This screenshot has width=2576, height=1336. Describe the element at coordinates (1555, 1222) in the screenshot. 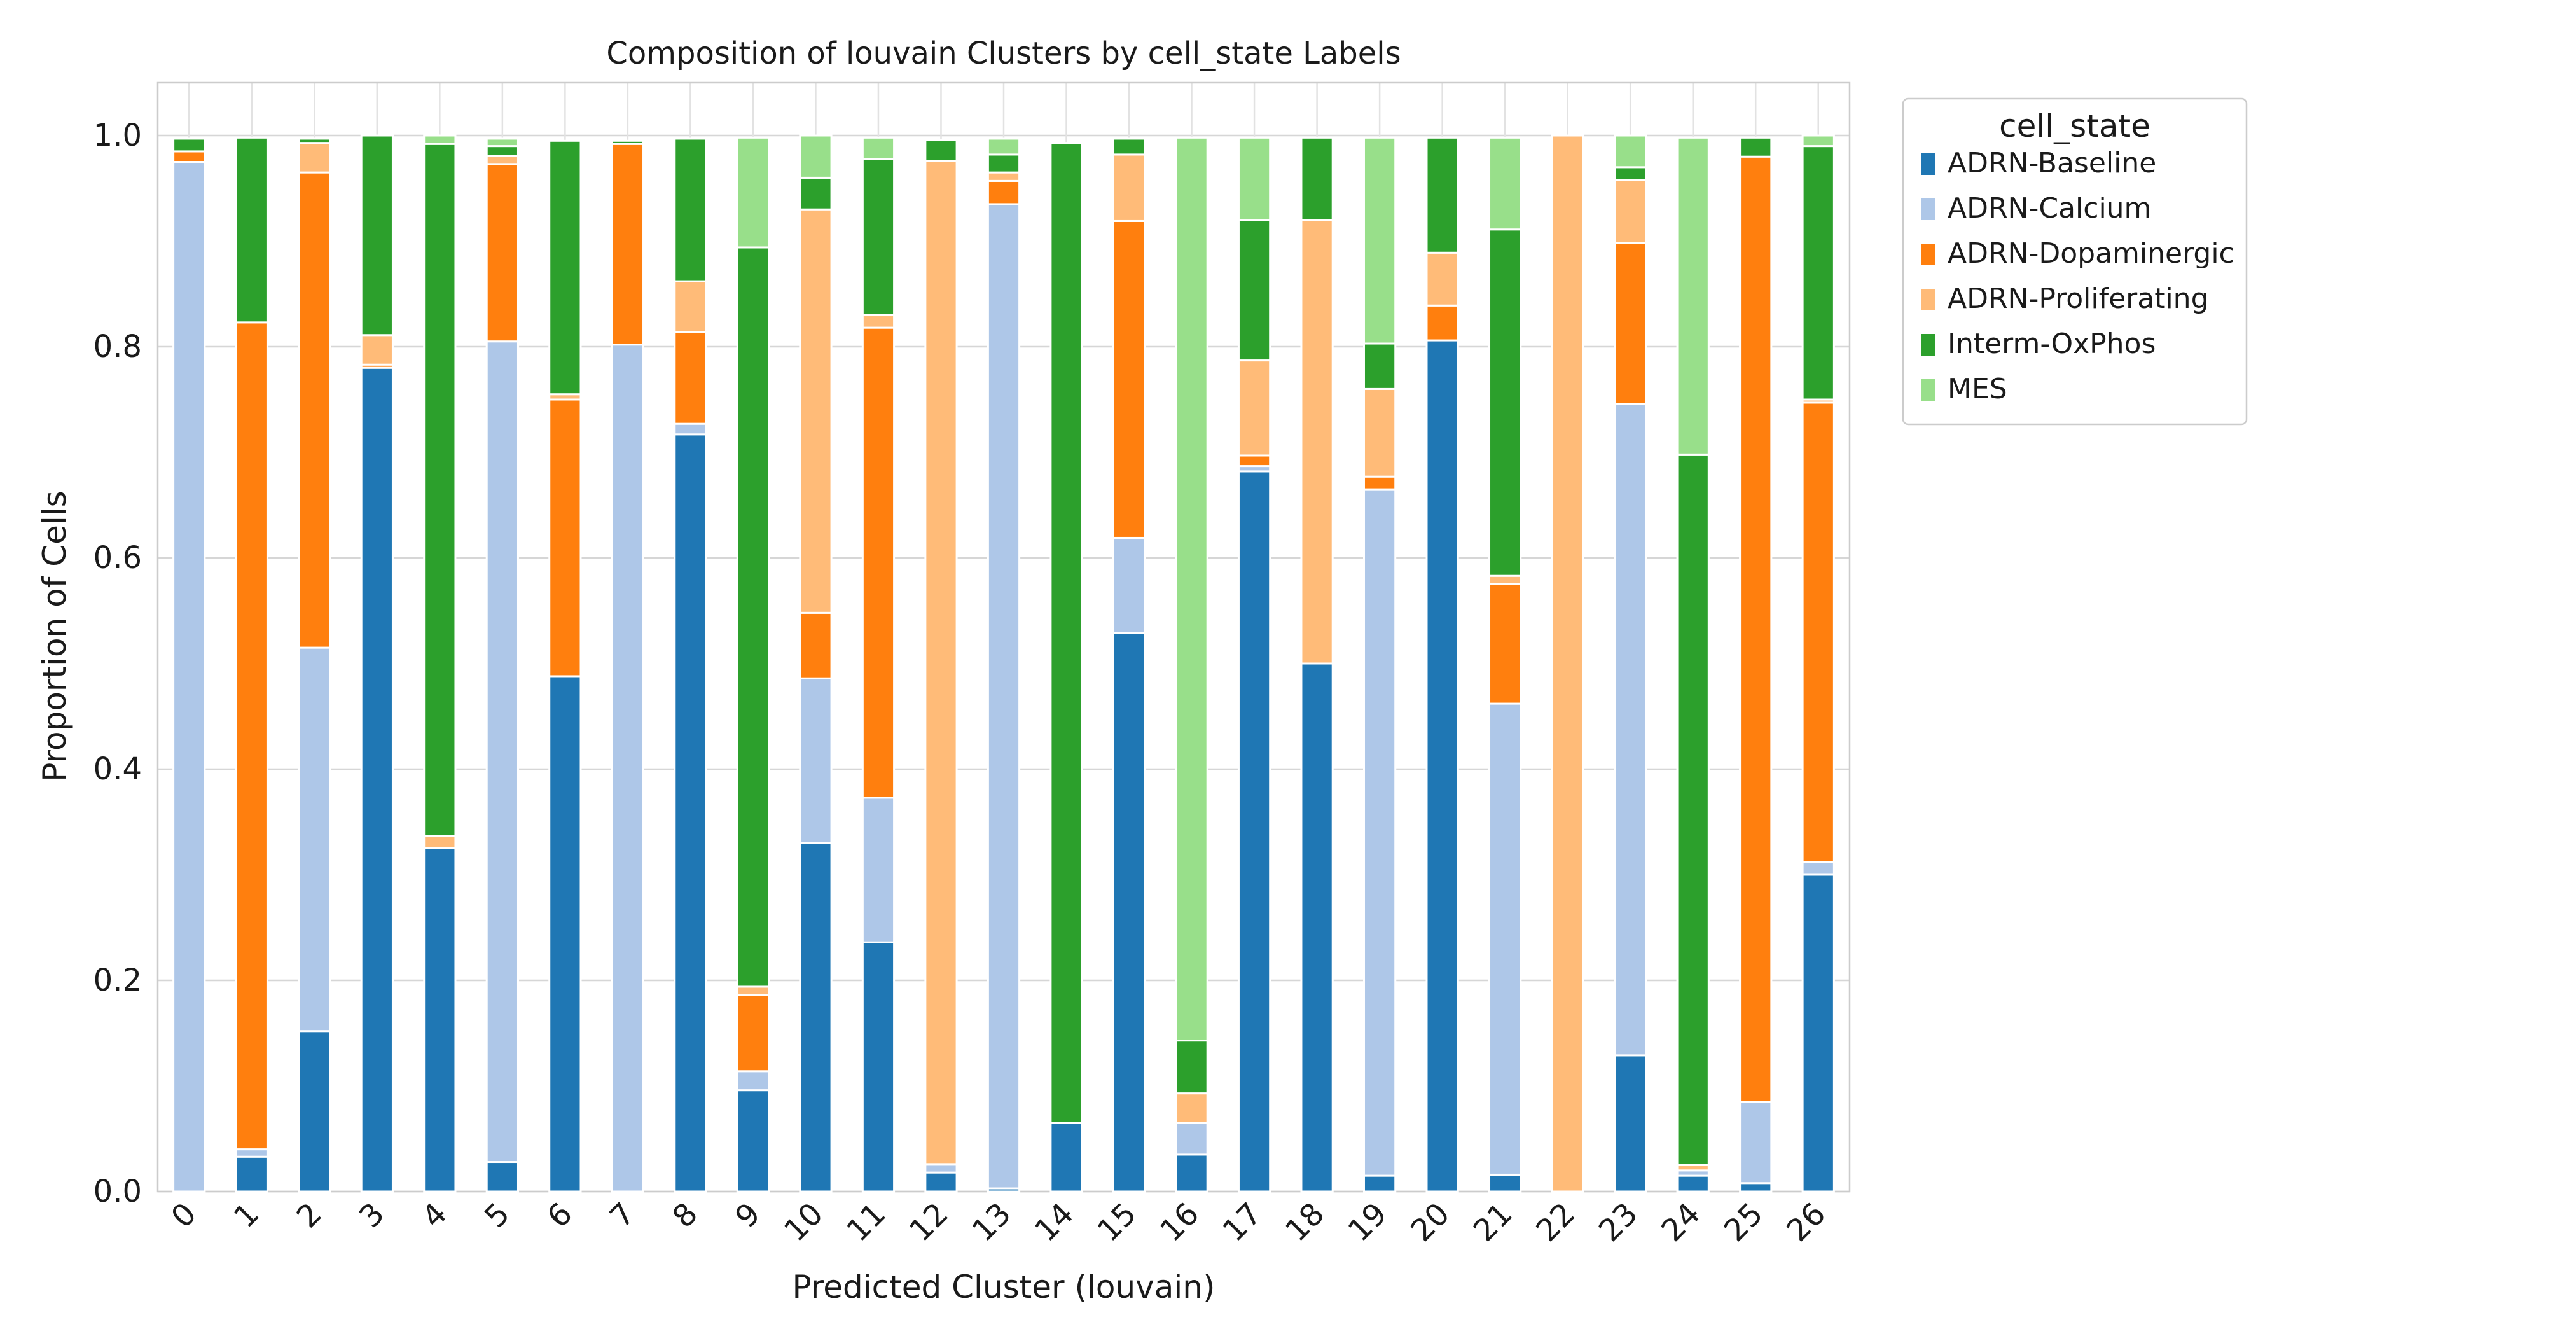

I see `x-tick-label: 22` at that location.